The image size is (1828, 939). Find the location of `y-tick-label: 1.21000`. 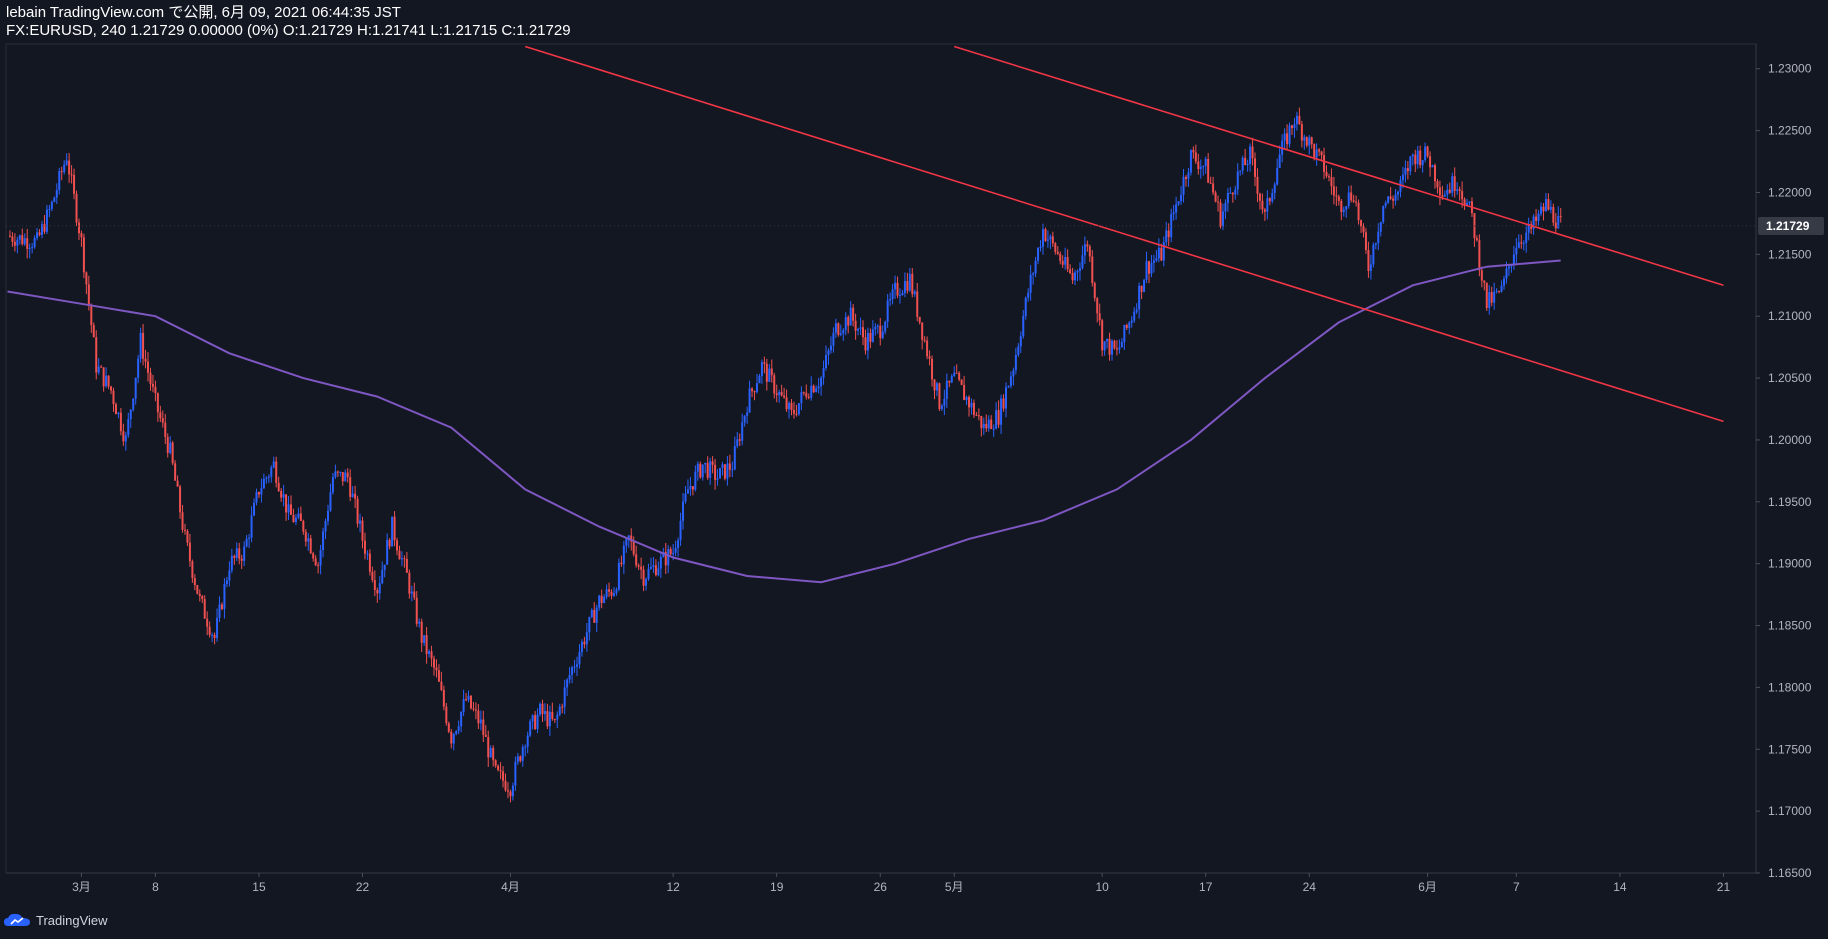

y-tick-label: 1.21000 is located at coordinates (1790, 316).